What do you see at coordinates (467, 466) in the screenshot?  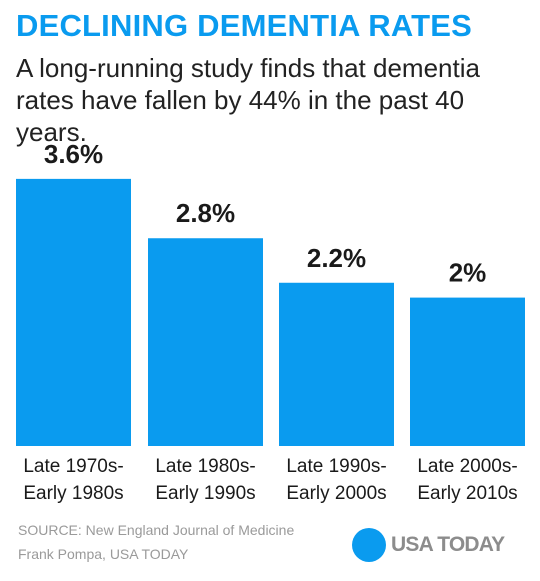 I see `category-label-4-line-1: Late 2000s-` at bounding box center [467, 466].